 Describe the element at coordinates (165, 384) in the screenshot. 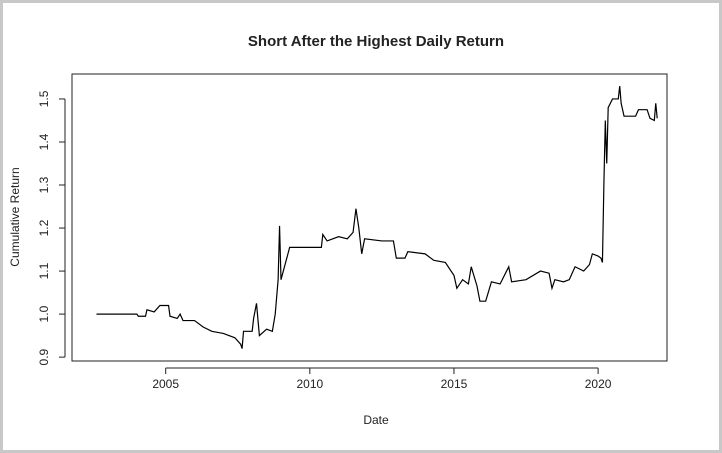

I see `x-tick-label: 2005` at that location.